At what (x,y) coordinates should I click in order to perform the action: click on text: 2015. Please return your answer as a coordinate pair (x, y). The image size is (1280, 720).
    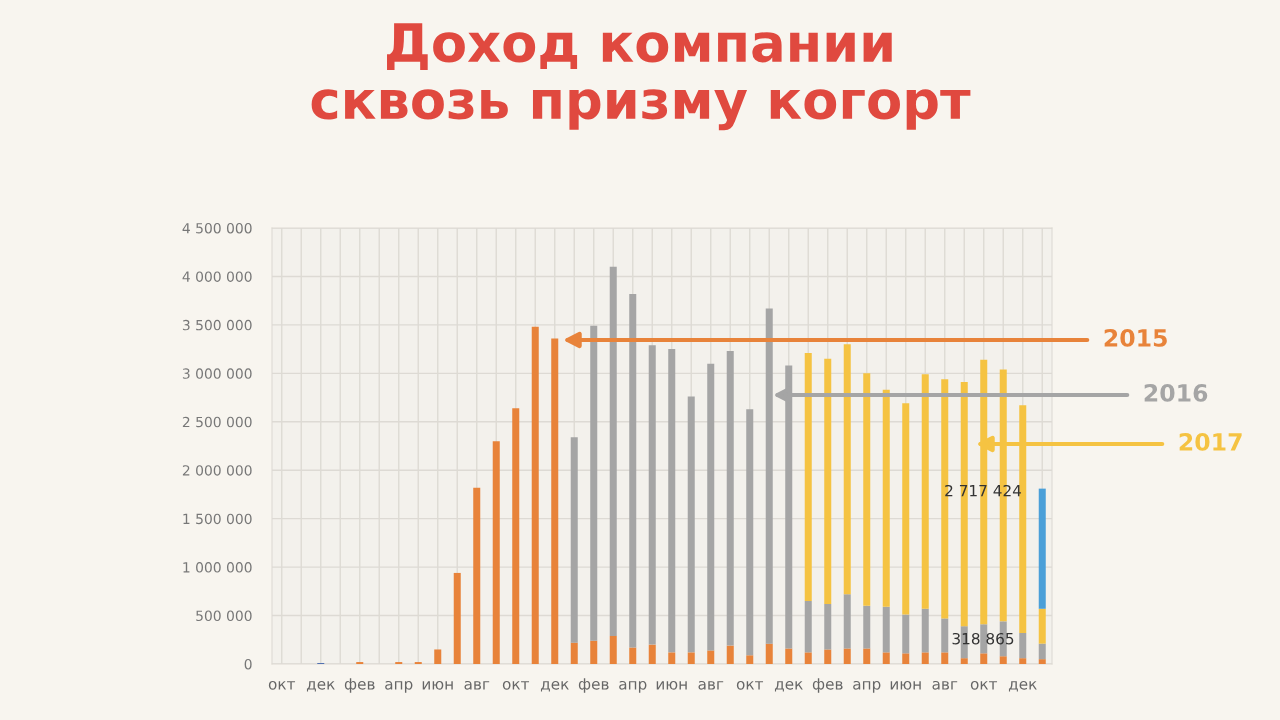
    Looking at the image, I should click on (1135, 337).